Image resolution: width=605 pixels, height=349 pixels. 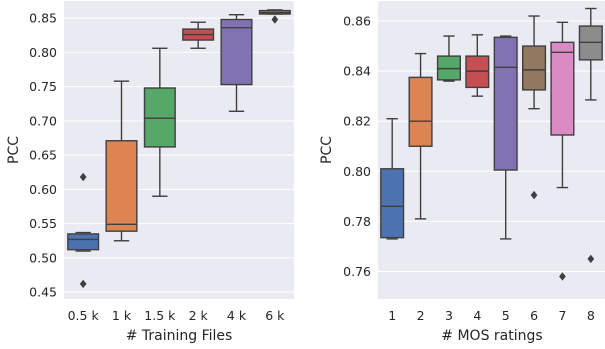 What do you see at coordinates (43, 120) in the screenshot?
I see `training-files-y-tick-label: 0.70` at bounding box center [43, 120].